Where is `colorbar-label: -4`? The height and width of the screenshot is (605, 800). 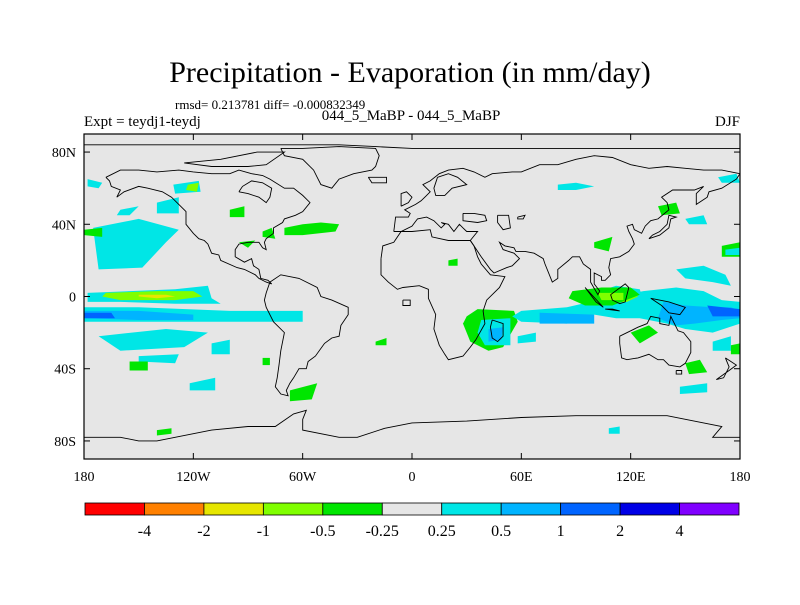 colorbar-label: -4 is located at coordinates (144, 531).